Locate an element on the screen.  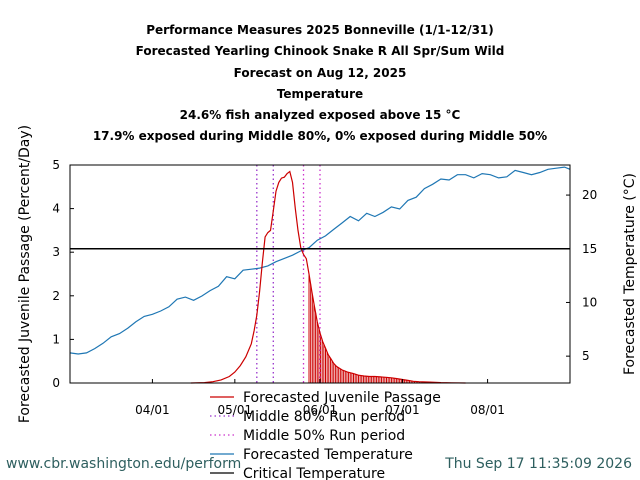
chart-subtitle-measure: Temperature is located at coordinates (320, 93).